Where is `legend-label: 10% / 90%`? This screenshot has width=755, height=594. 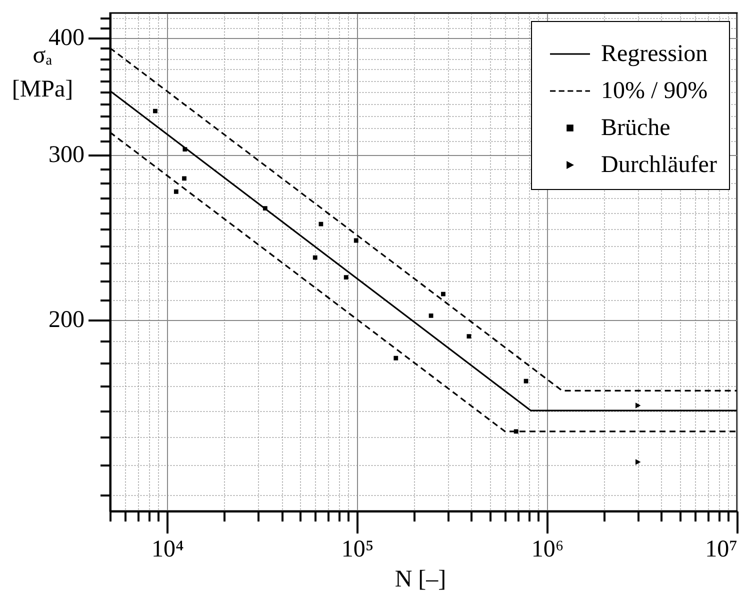 legend-label: 10% / 90% is located at coordinates (654, 91).